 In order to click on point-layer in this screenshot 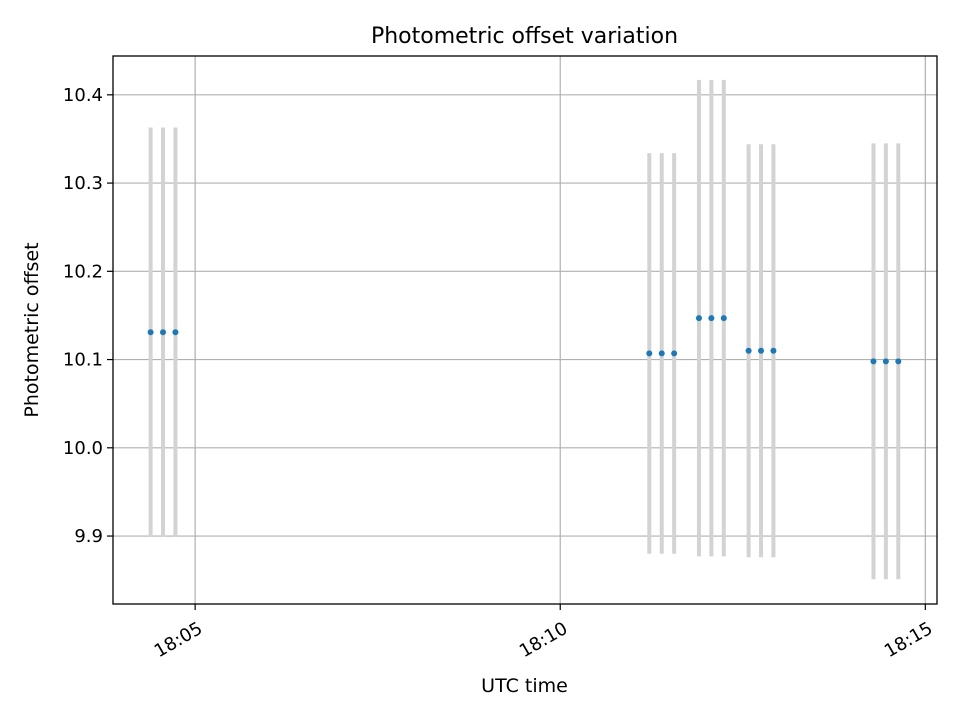, I will do `click(524, 340)`.